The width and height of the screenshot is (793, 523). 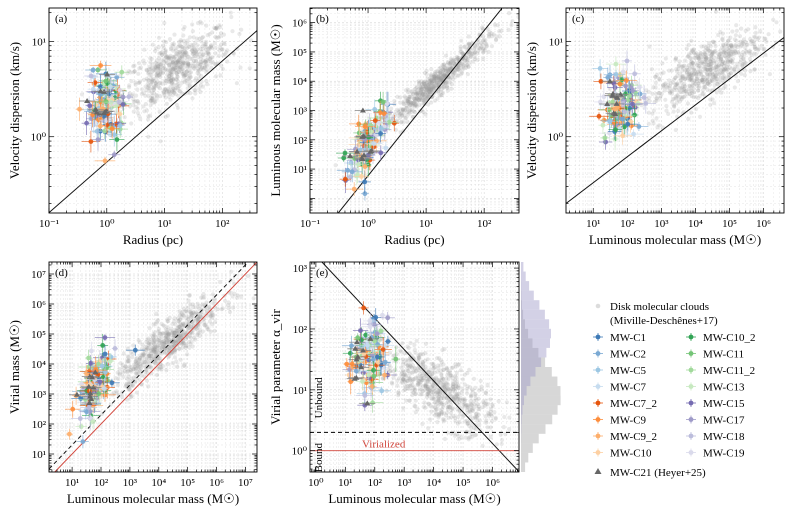 I want to click on plot-area, so click(x=156, y=110).